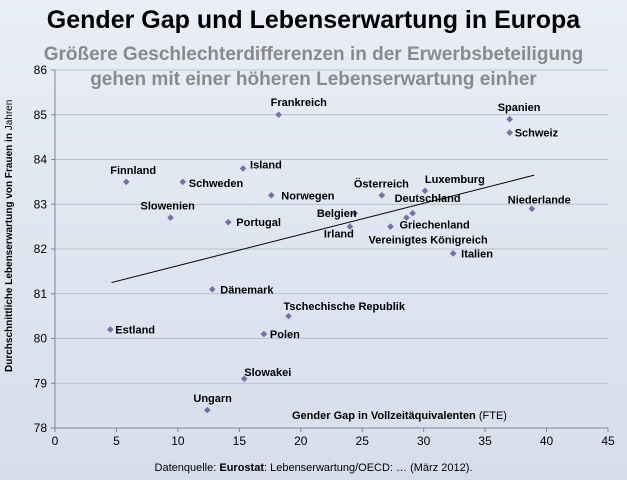 This screenshot has height=480, width=627. What do you see at coordinates (485, 441) in the screenshot?
I see `x-tick-label: 35` at bounding box center [485, 441].